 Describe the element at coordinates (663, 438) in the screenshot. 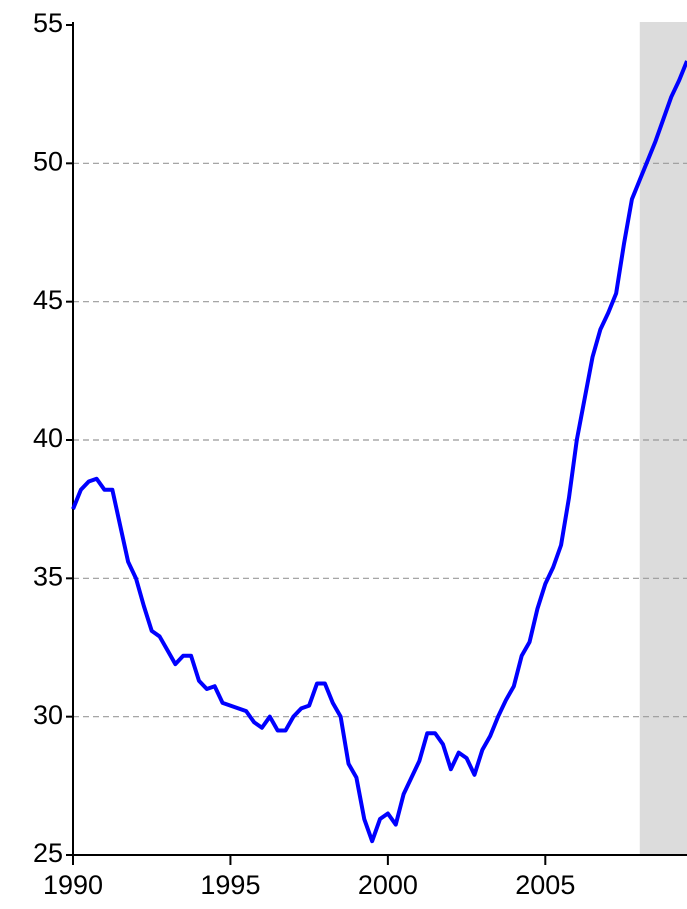

I see `shaded-region` at that location.